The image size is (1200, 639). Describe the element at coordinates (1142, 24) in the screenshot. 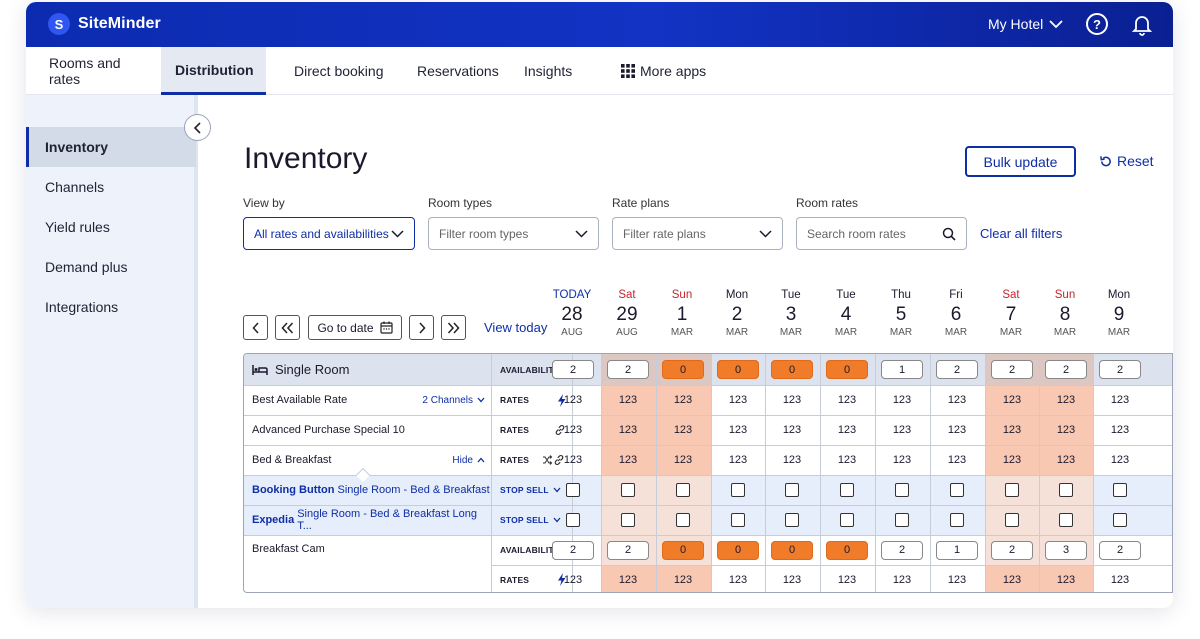

I see `bell-icon` at that location.